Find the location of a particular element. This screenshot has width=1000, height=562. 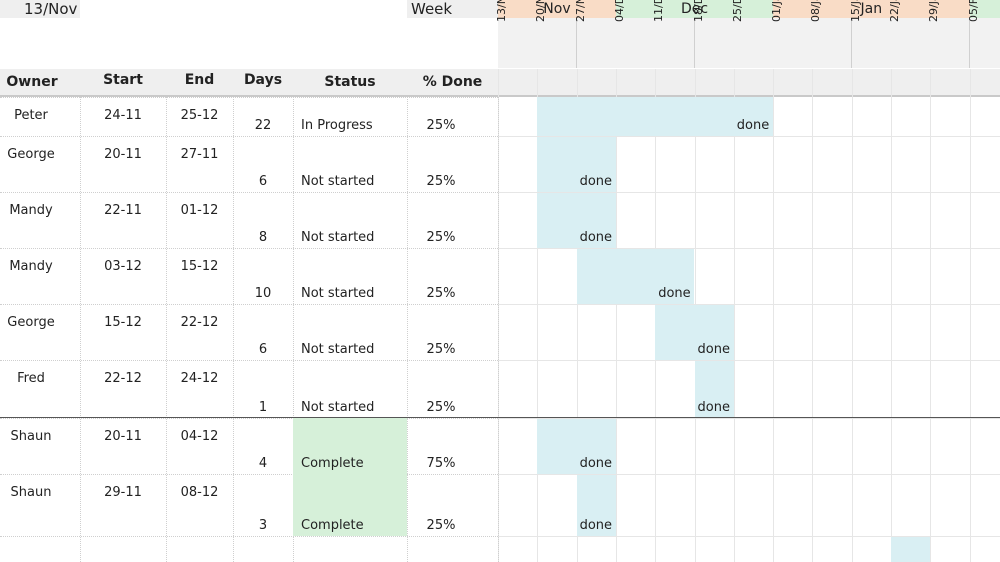

cell-end: 25-12 is located at coordinates (199, 115).